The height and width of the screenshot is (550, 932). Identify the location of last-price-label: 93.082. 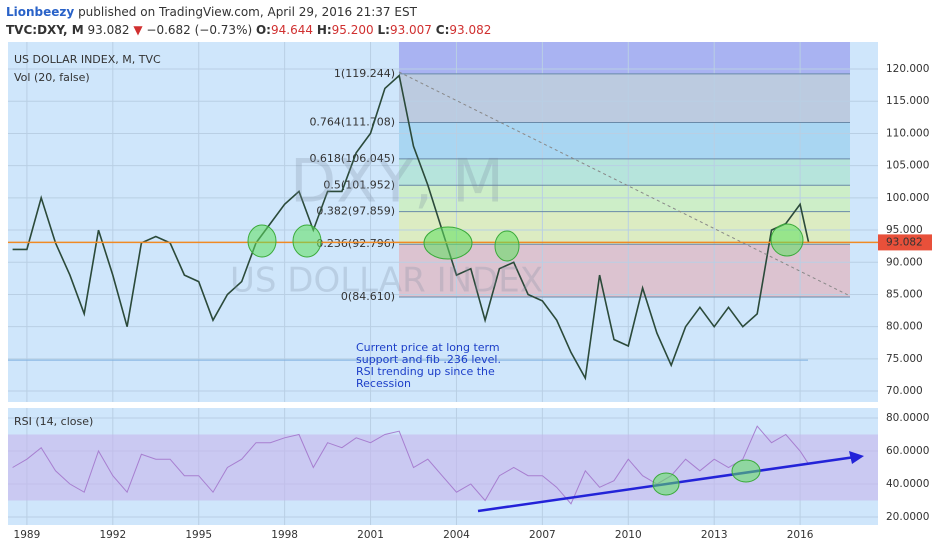
(904, 242).